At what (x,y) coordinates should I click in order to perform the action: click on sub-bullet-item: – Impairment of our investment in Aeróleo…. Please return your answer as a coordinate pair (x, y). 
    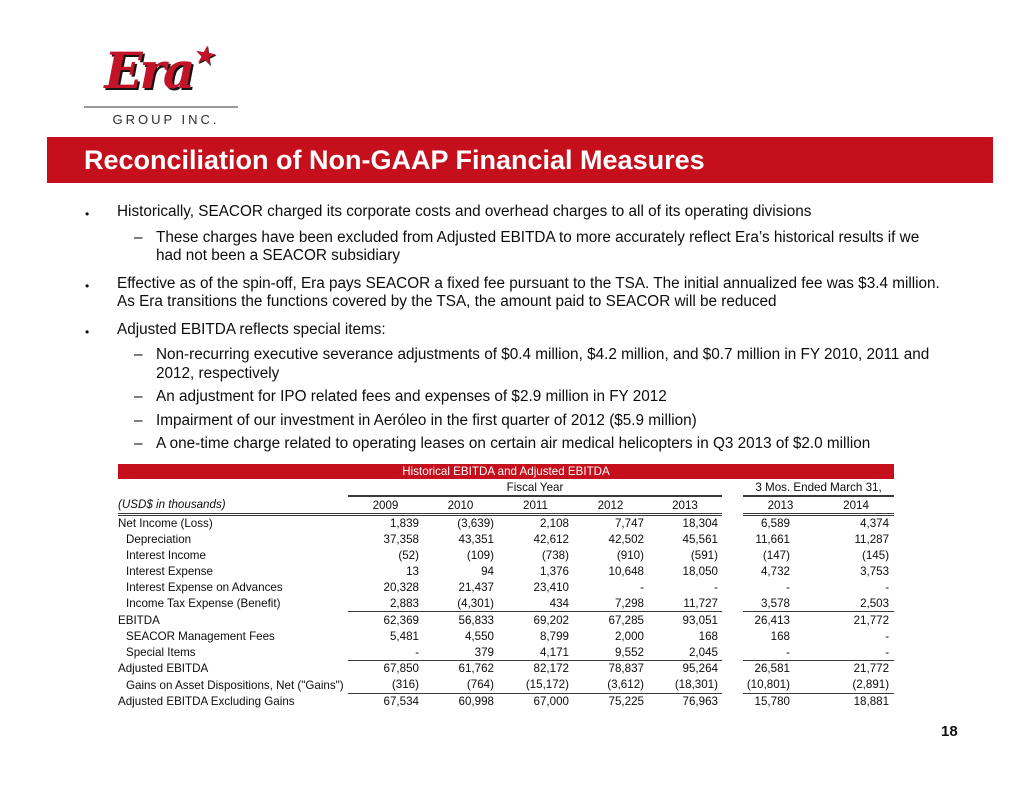
    Looking at the image, I should click on (540, 421).